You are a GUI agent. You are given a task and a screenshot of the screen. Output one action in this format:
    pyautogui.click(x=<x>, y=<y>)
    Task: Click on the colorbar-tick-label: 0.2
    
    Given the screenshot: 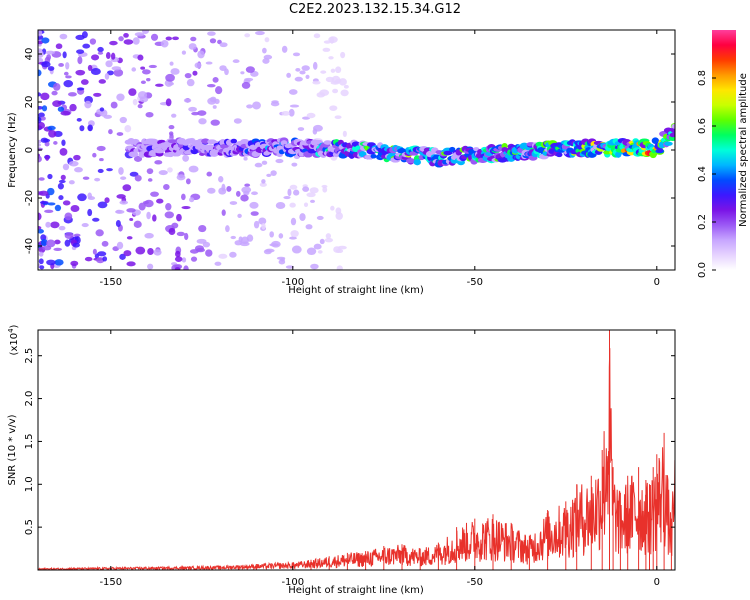 What is the action you would take?
    pyautogui.click(x=702, y=222)
    